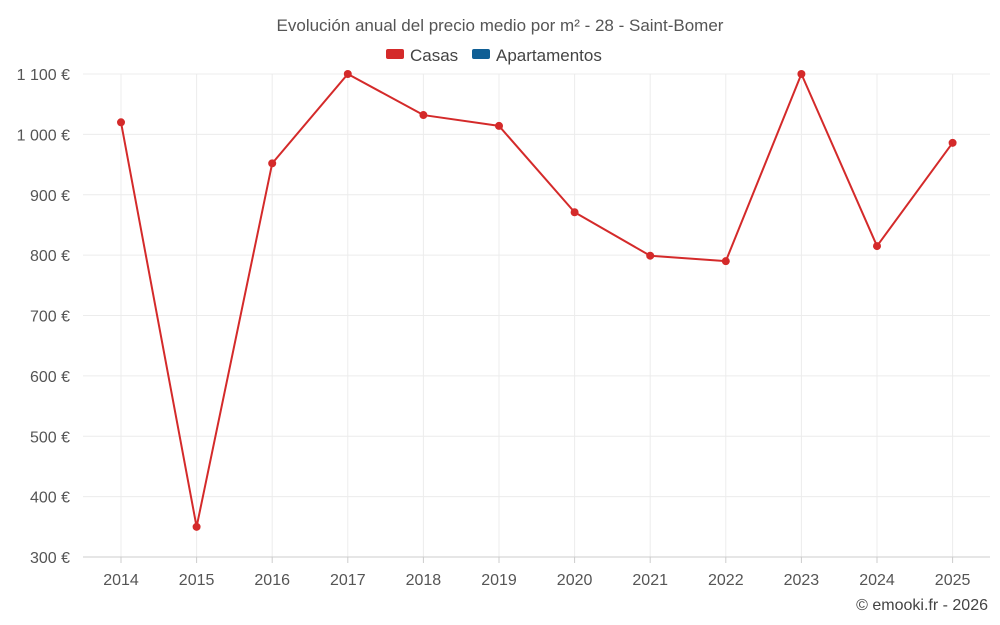 The width and height of the screenshot is (1000, 625). I want to click on legend-label-apartamentos: Apartamentos, so click(549, 55).